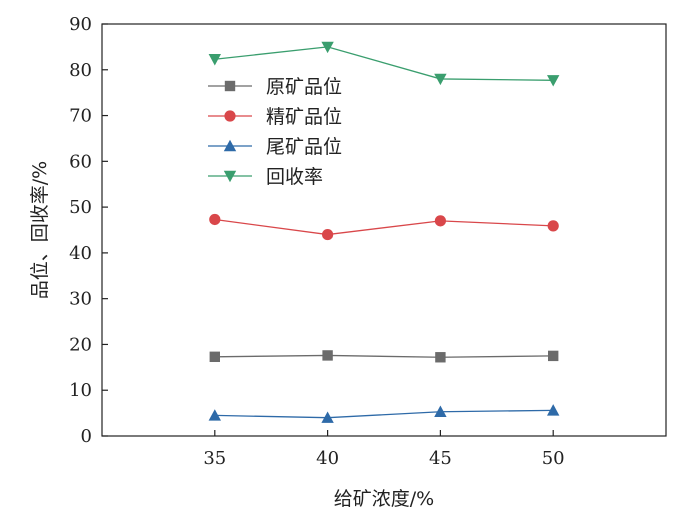 Image resolution: width=679 pixels, height=518 pixels. What do you see at coordinates (86, 436) in the screenshot?
I see `y-tick-label: 0` at bounding box center [86, 436].